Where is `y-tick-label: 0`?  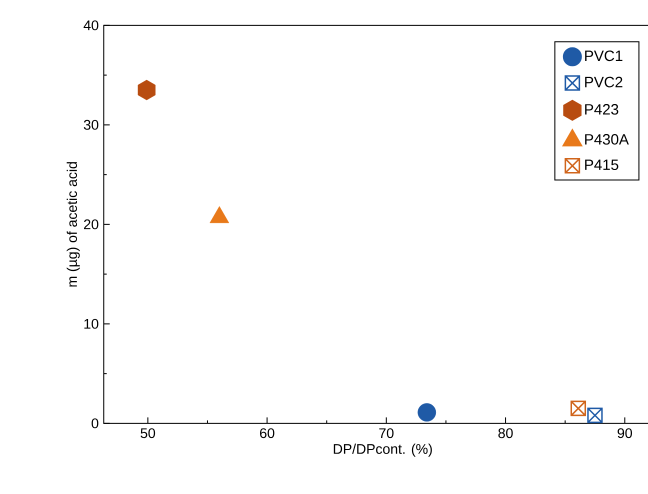 y-tick-label: 0 is located at coordinates (95, 423).